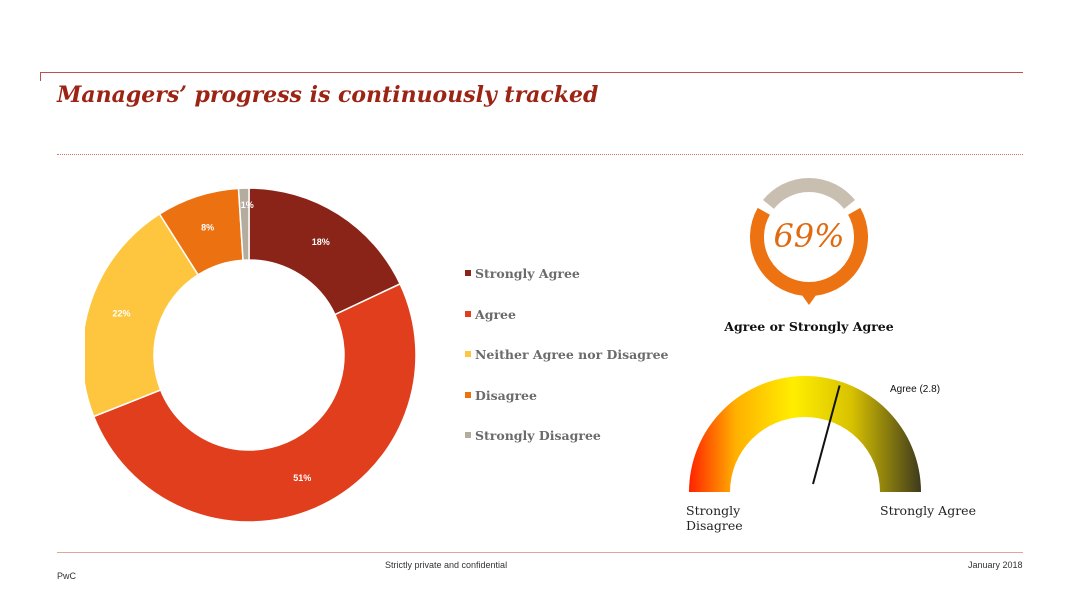 This screenshot has height=607, width=1080. What do you see at coordinates (809, 326) in the screenshot?
I see `kpi-caption: Agree or Strongly Agree` at bounding box center [809, 326].